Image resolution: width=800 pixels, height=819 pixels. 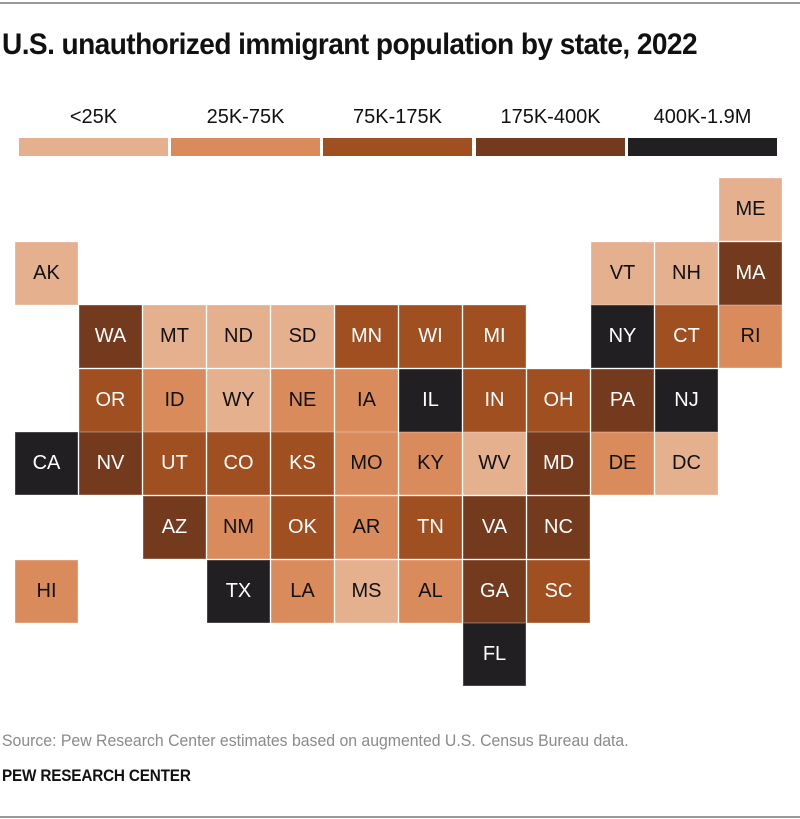 I want to click on state-tile-pa: PA, so click(x=622, y=400).